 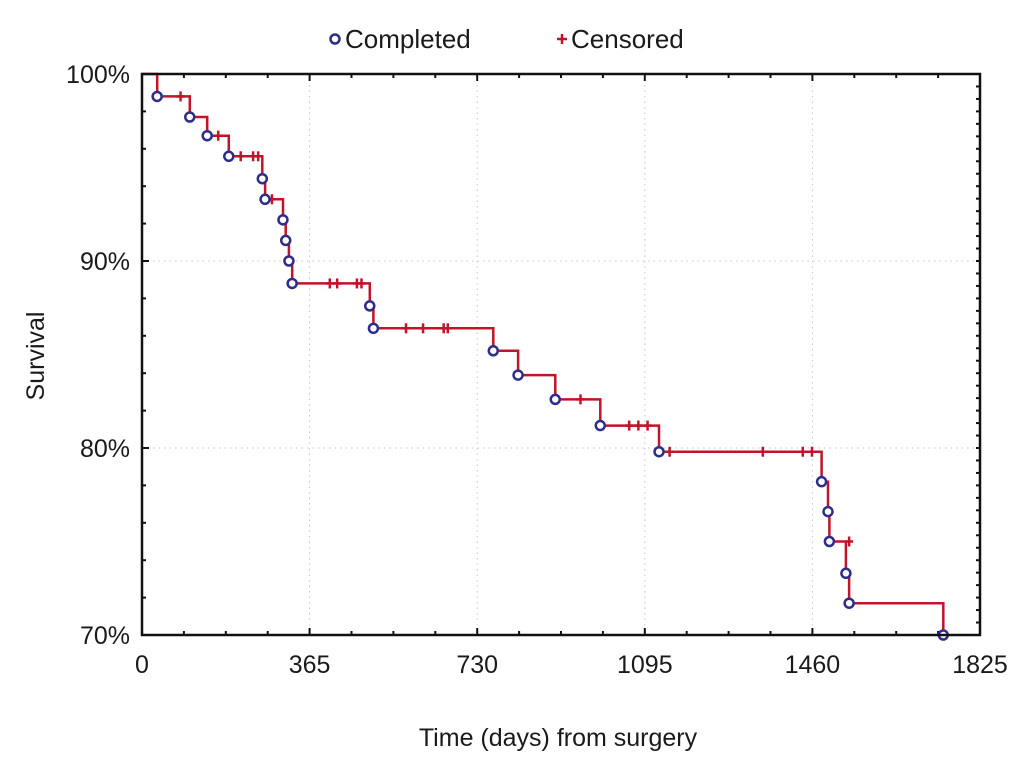 What do you see at coordinates (558, 738) in the screenshot?
I see `x-axis-title: Time (days) from surgery` at bounding box center [558, 738].